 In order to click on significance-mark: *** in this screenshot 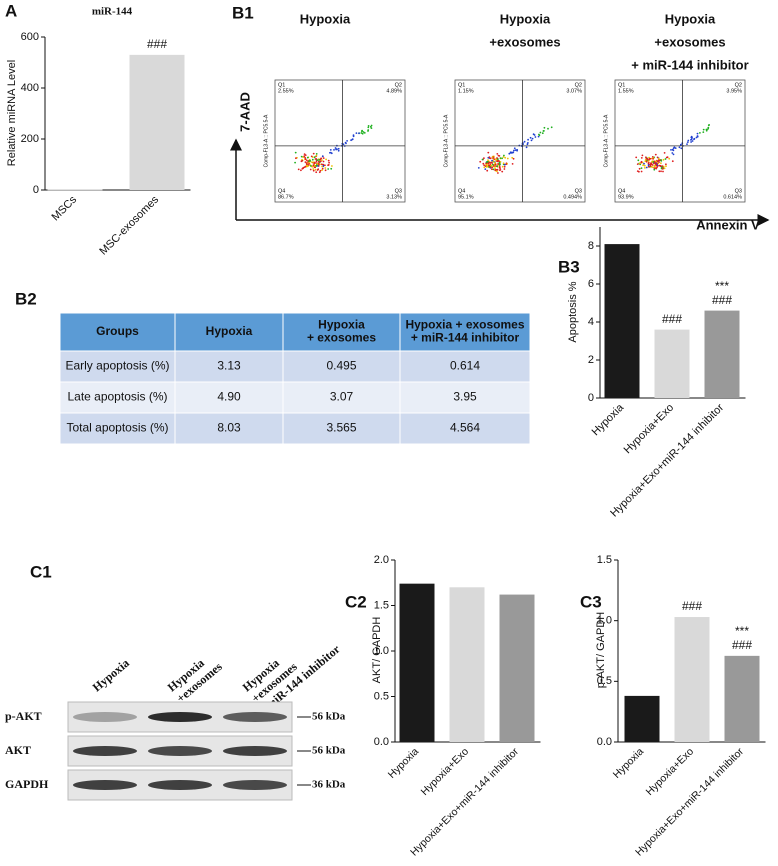, I will do `click(722, 286)`.